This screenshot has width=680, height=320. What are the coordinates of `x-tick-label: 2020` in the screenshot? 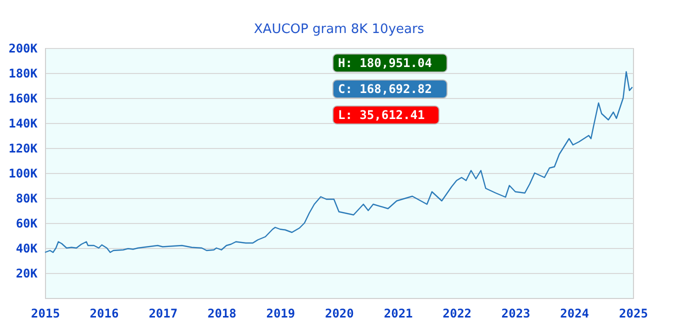 It's located at (339, 313).